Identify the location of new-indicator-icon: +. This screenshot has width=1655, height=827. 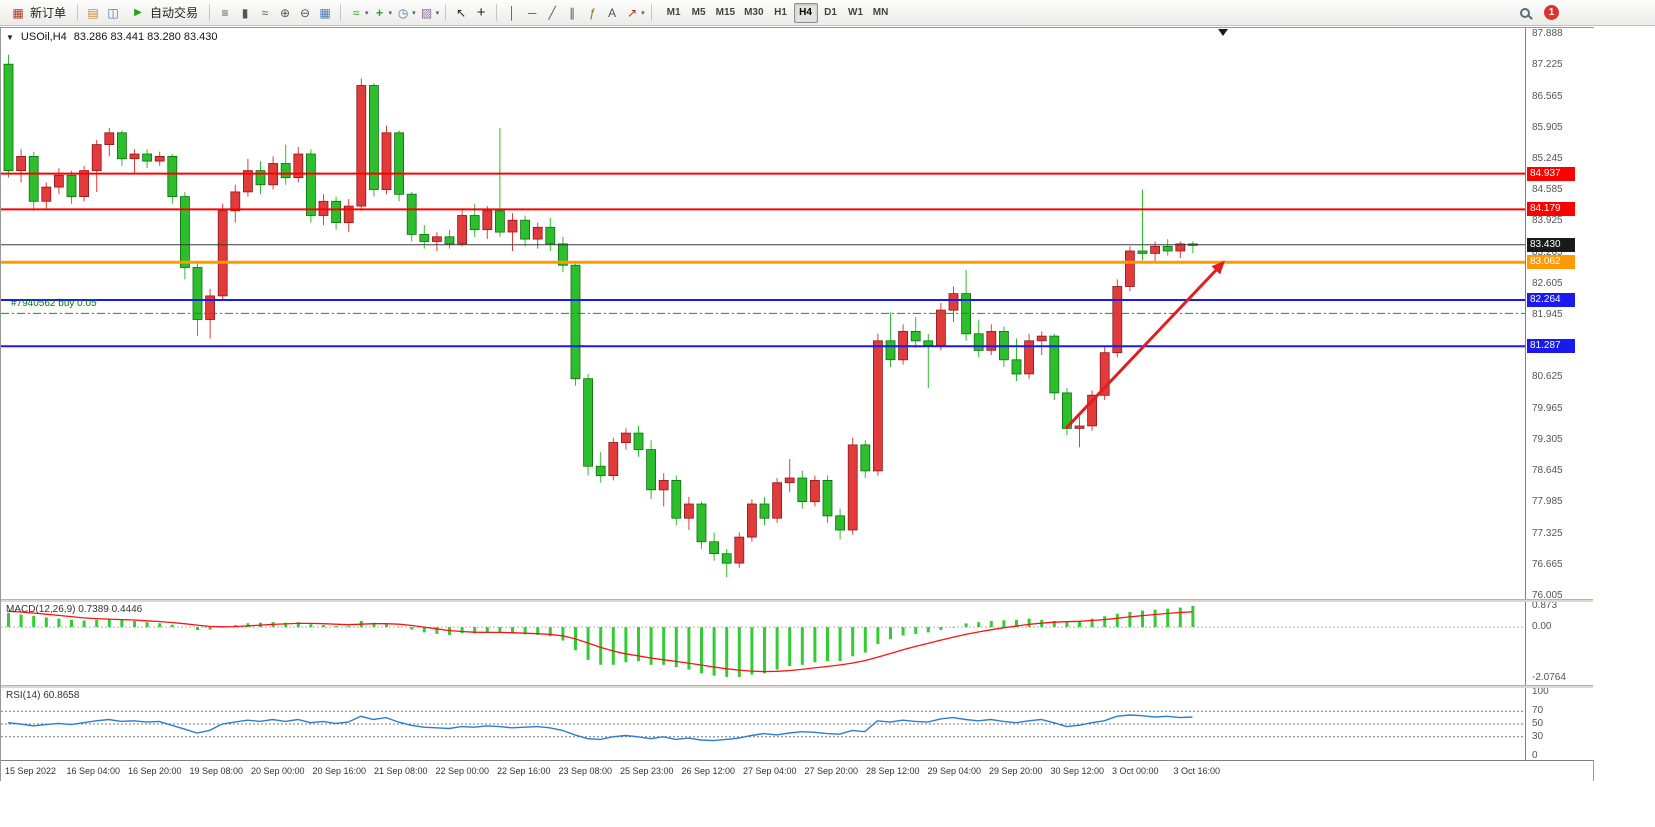
(380, 12).